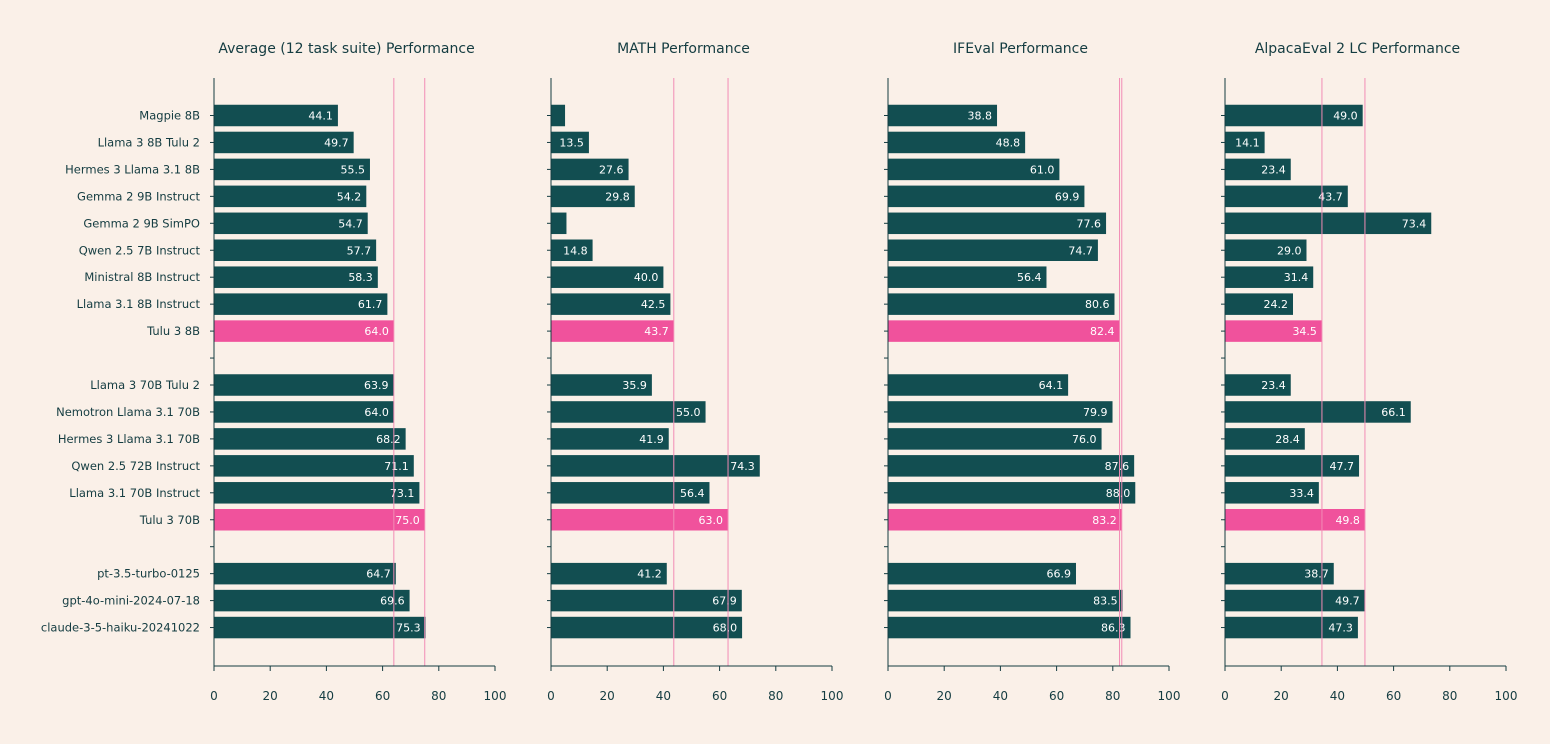  What do you see at coordinates (634, 385) in the screenshot?
I see `data-label: 35.9` at bounding box center [634, 385].